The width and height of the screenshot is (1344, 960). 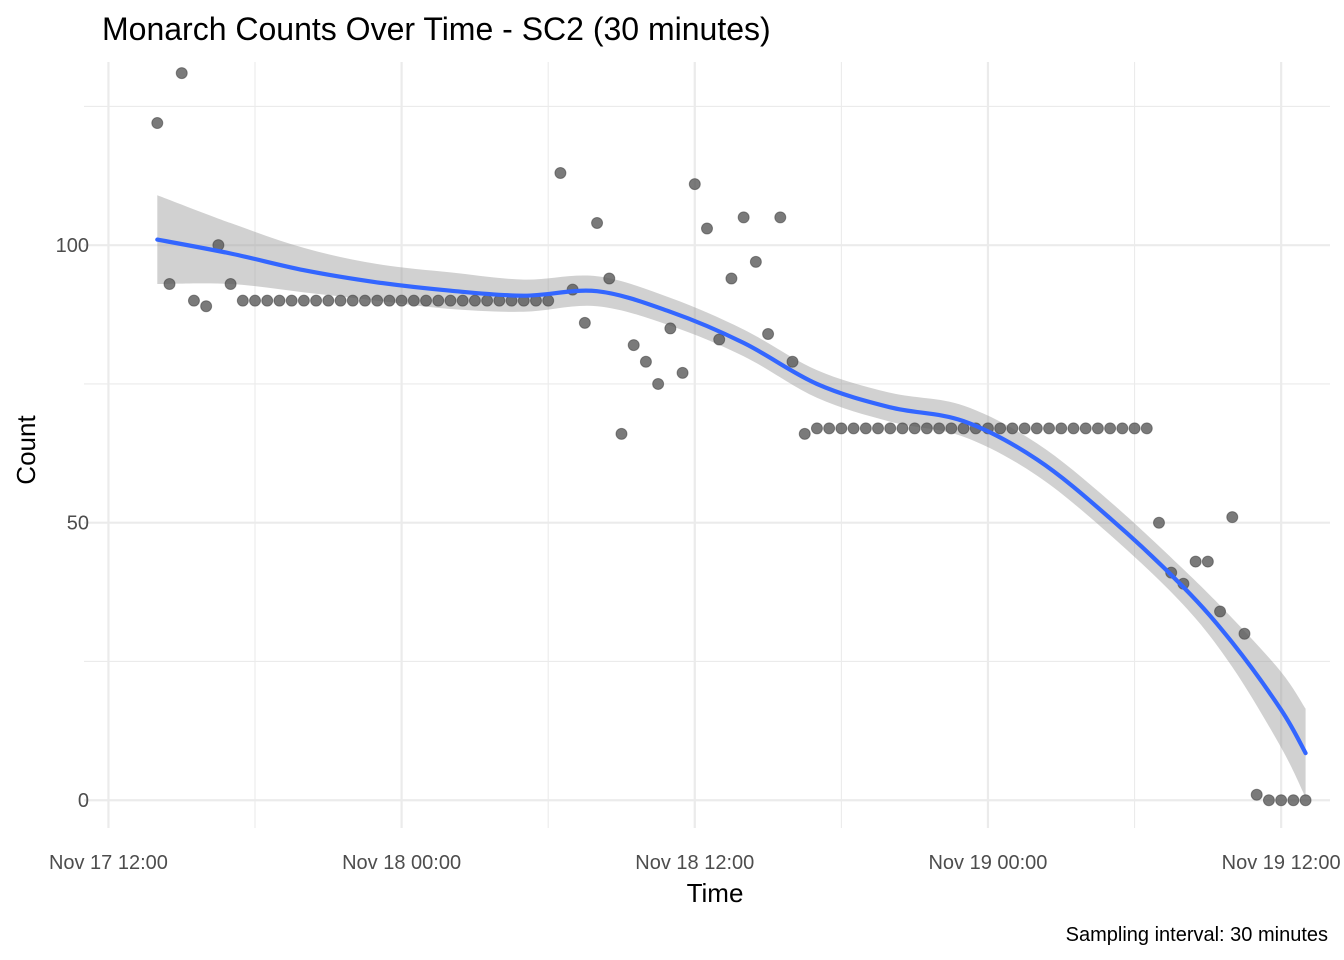 I want to click on x-tick-label: Nov 17 12:00, so click(x=108, y=863).